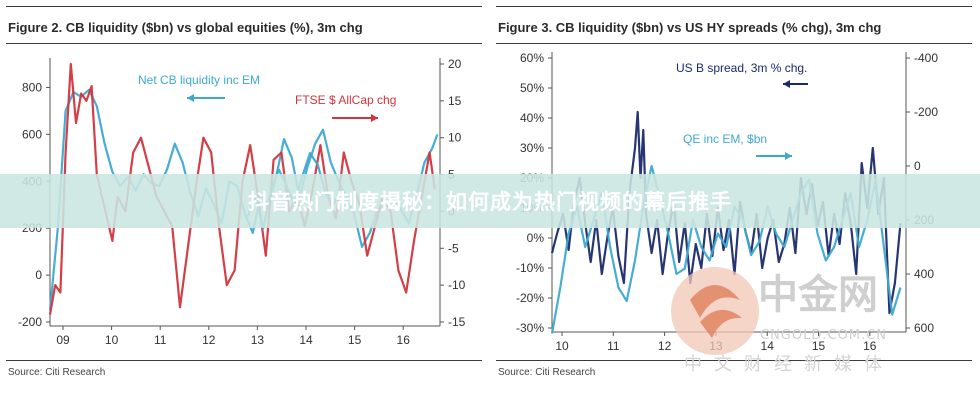 Image resolution: width=980 pixels, height=400 pixels. Describe the element at coordinates (536, 238) in the screenshot. I see `left-tick-label: 0%` at that location.